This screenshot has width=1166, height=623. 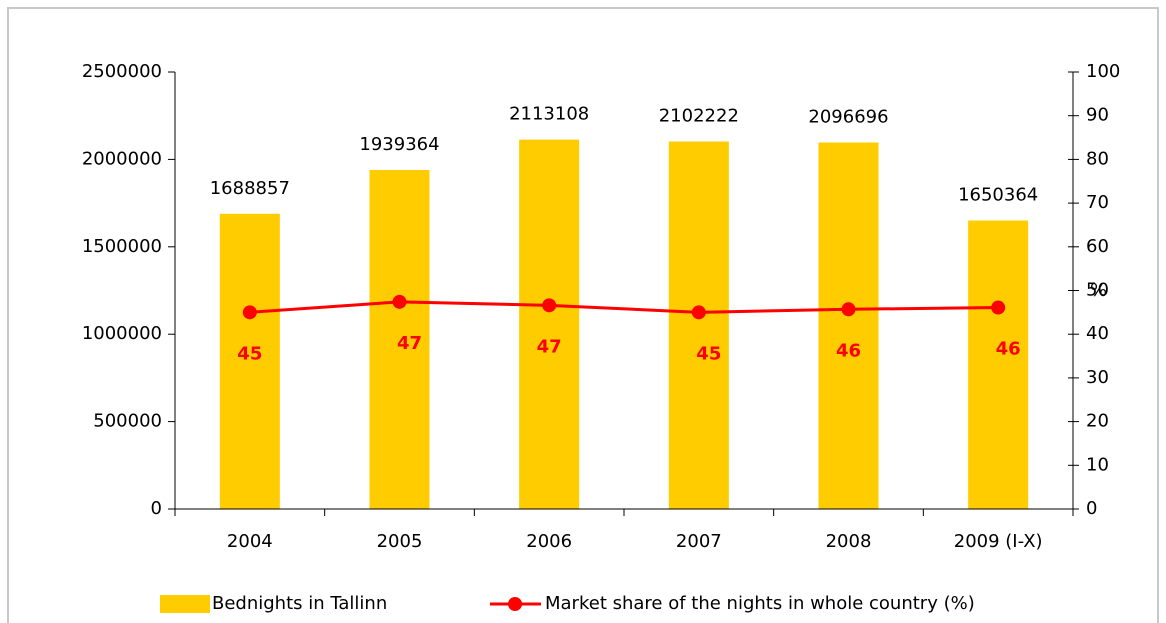 I want to click on y2-tick-label: 30, so click(x=1097, y=377).